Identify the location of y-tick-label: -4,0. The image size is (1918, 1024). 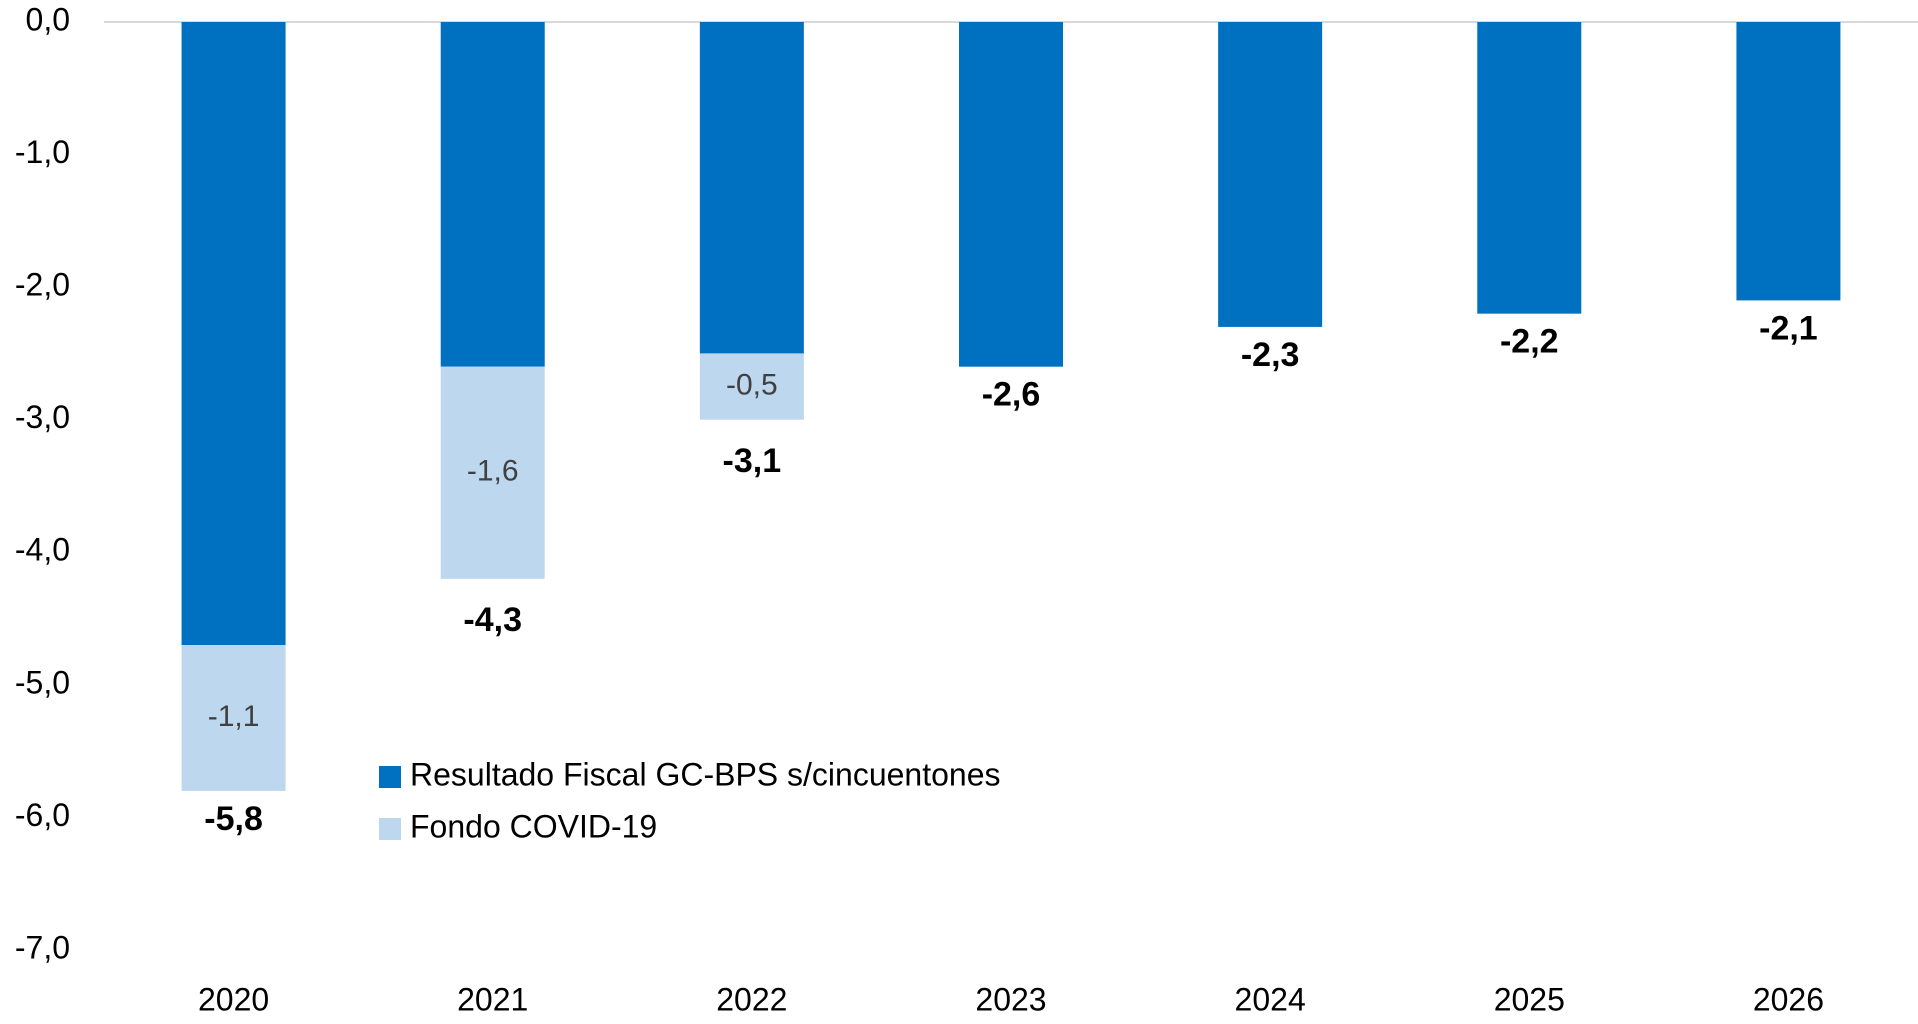
(42, 550).